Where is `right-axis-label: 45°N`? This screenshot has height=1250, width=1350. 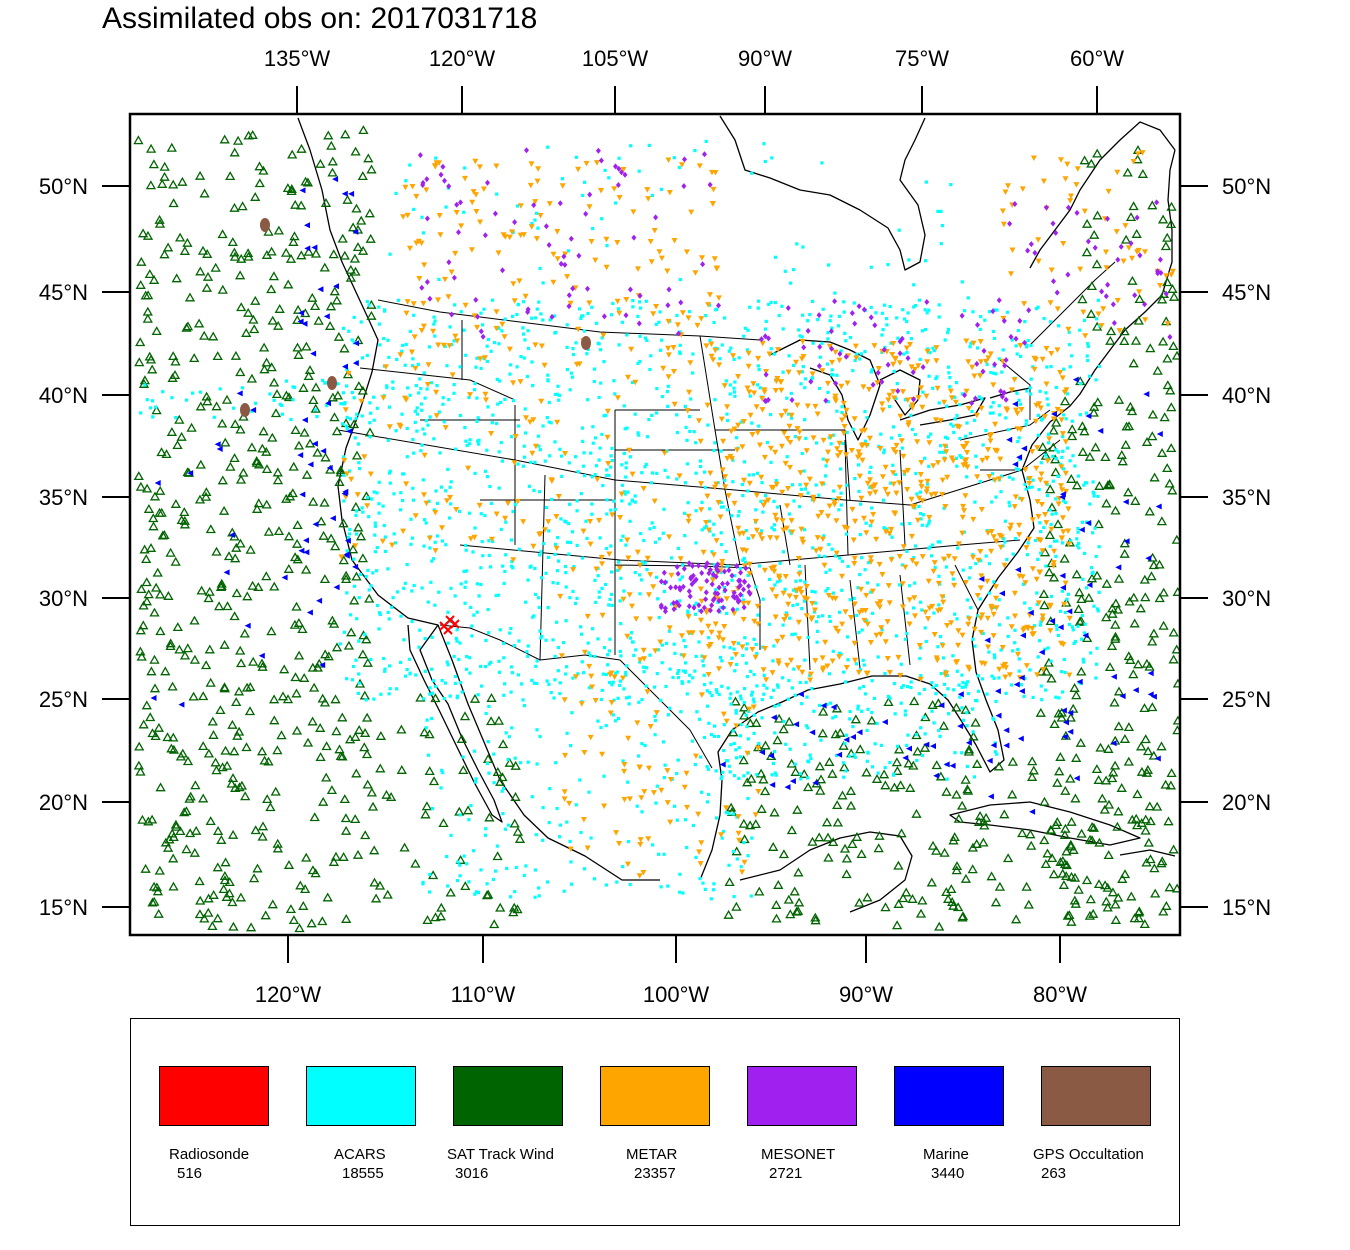 right-axis-label: 45°N is located at coordinates (1246, 292).